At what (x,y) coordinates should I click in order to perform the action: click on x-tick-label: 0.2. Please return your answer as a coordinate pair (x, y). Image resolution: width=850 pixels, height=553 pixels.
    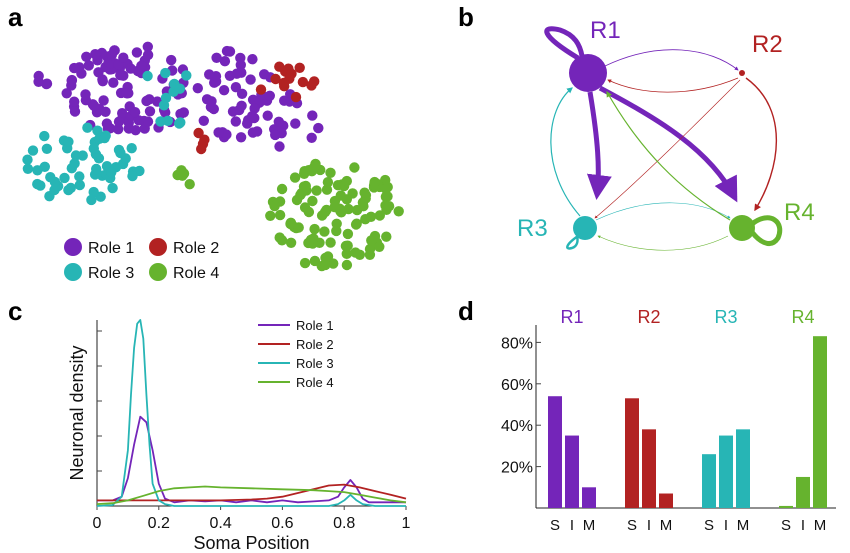
    Looking at the image, I should click on (159, 523).